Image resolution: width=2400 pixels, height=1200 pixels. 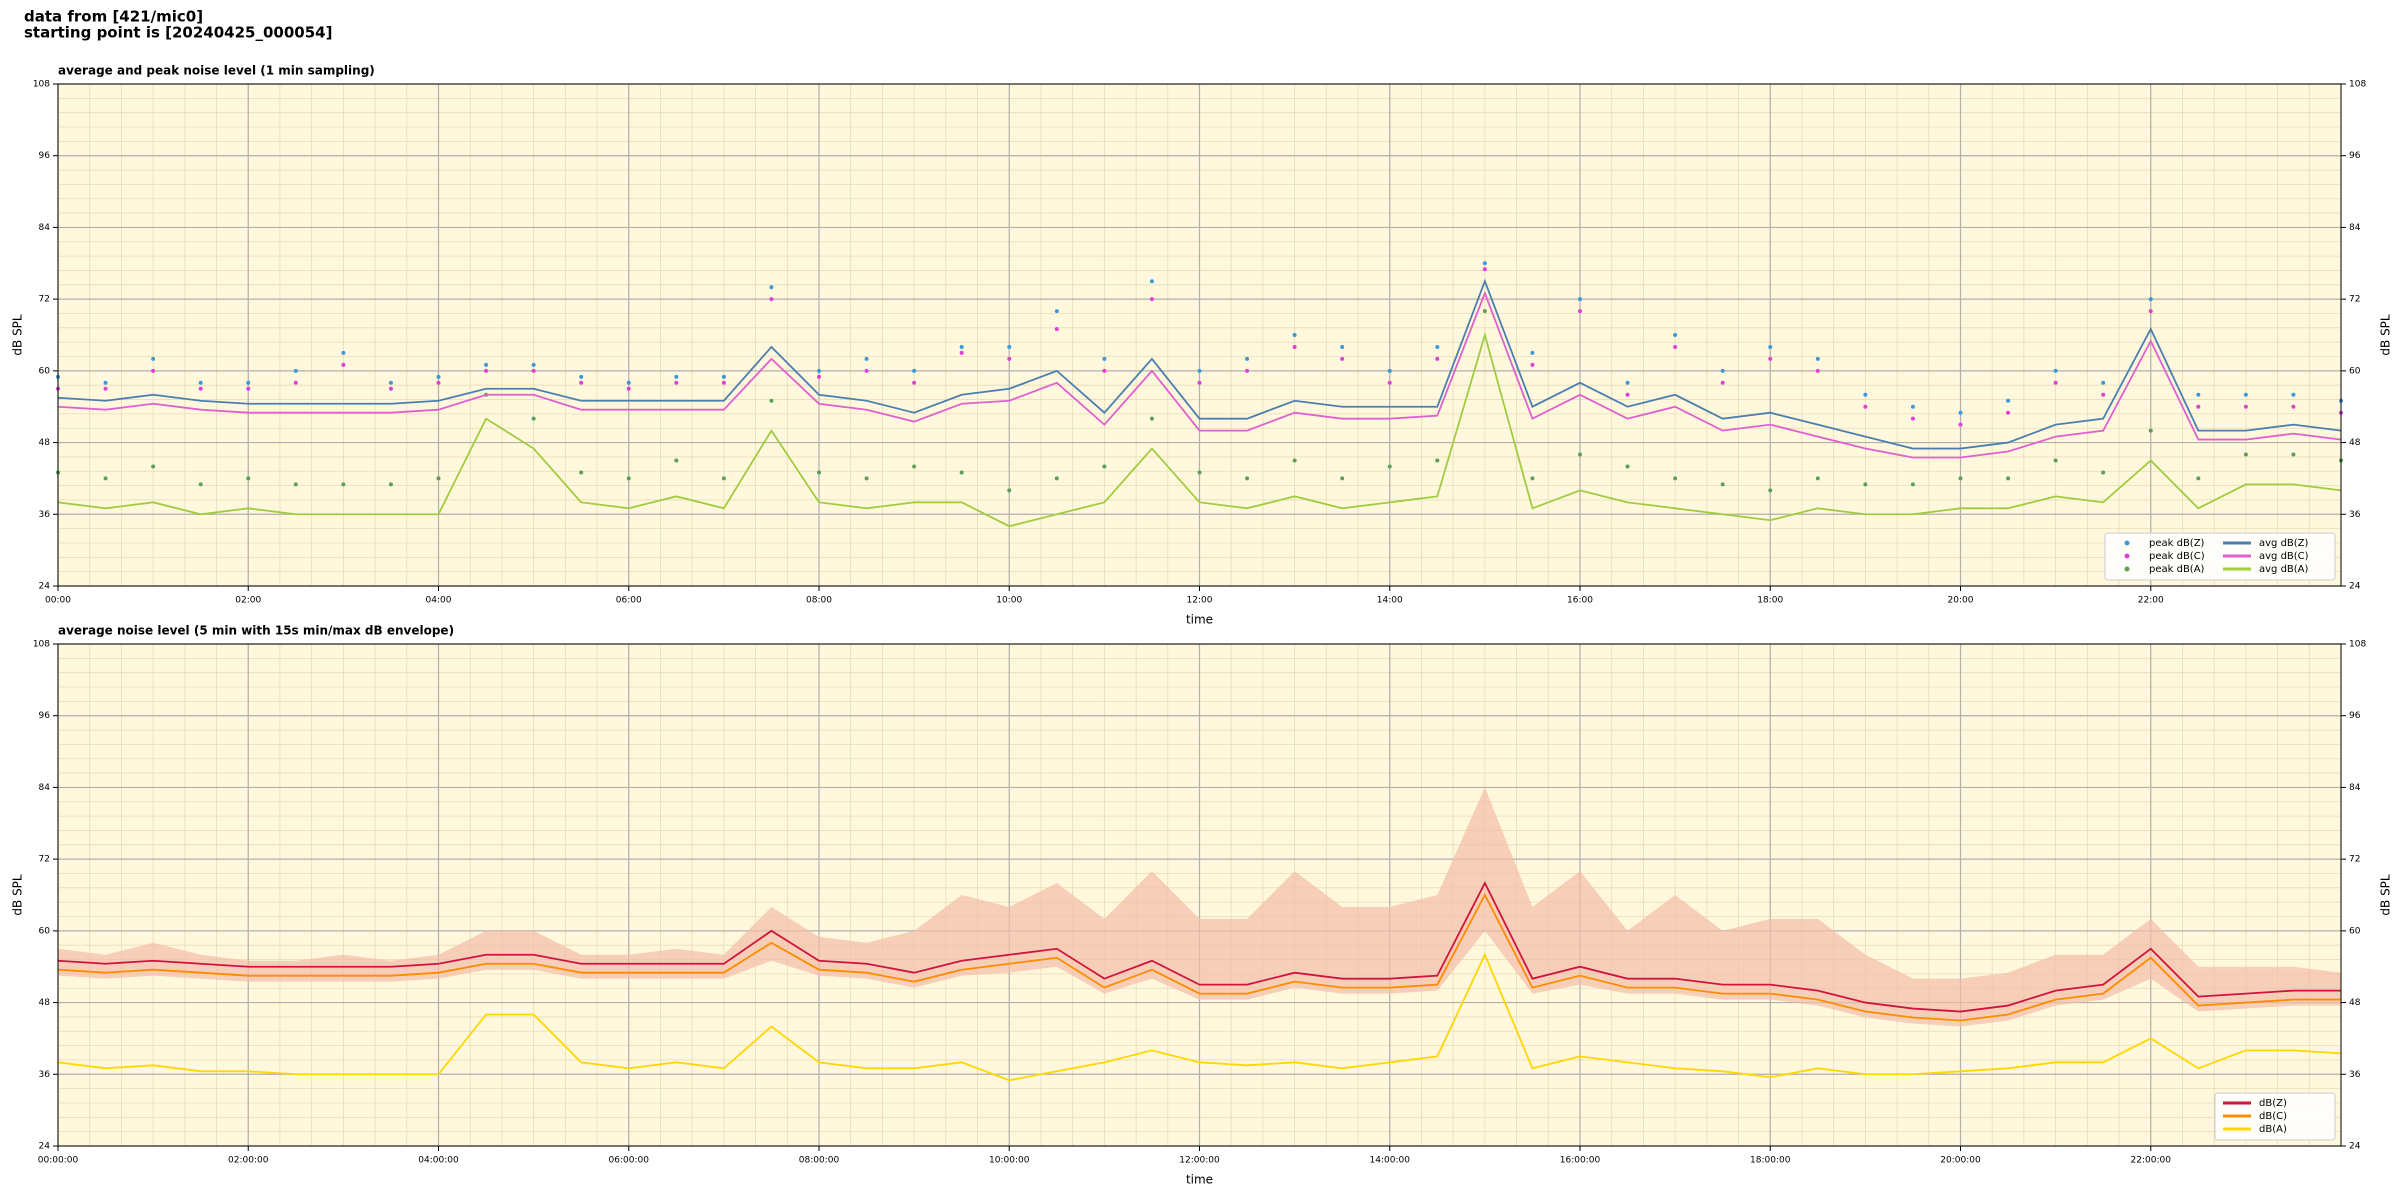 I want to click on y-tick-label: 24, so click(x=2355, y=587).